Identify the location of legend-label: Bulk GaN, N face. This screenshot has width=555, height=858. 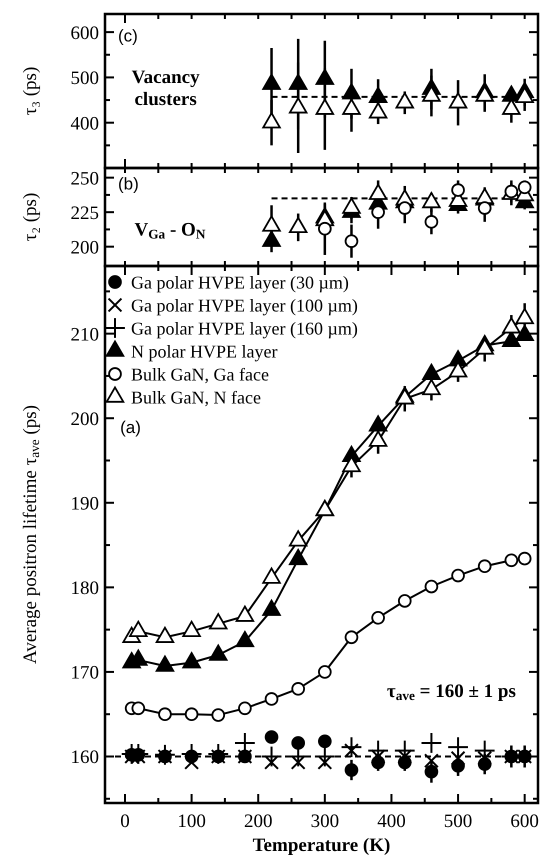
(196, 397).